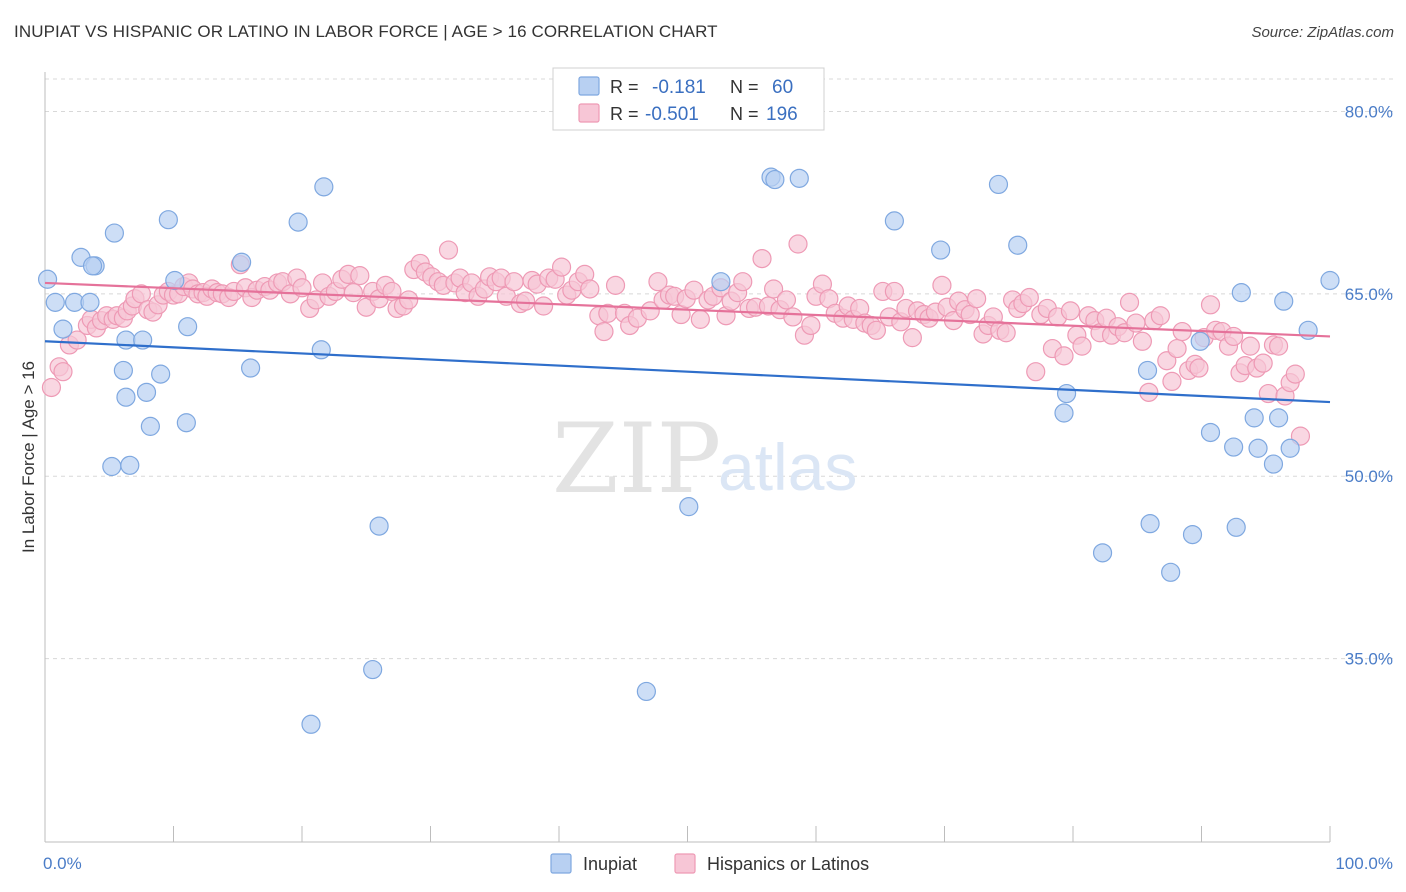 This screenshot has width=1406, height=892. I want to click on legend-swatch-inupiat, so click(589, 86).